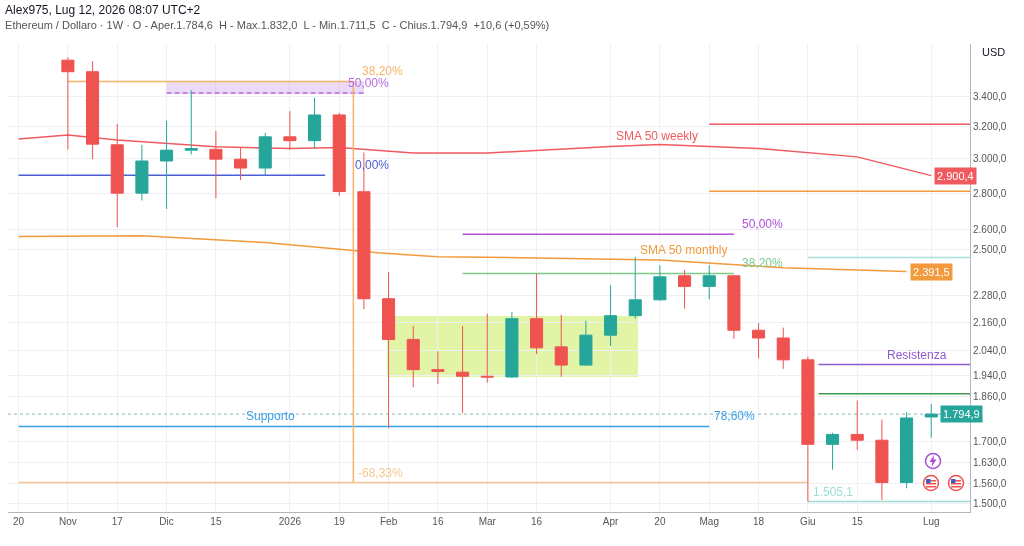  Describe the element at coordinates (383, 71) in the screenshot. I see `annotation: 38,20%` at that location.